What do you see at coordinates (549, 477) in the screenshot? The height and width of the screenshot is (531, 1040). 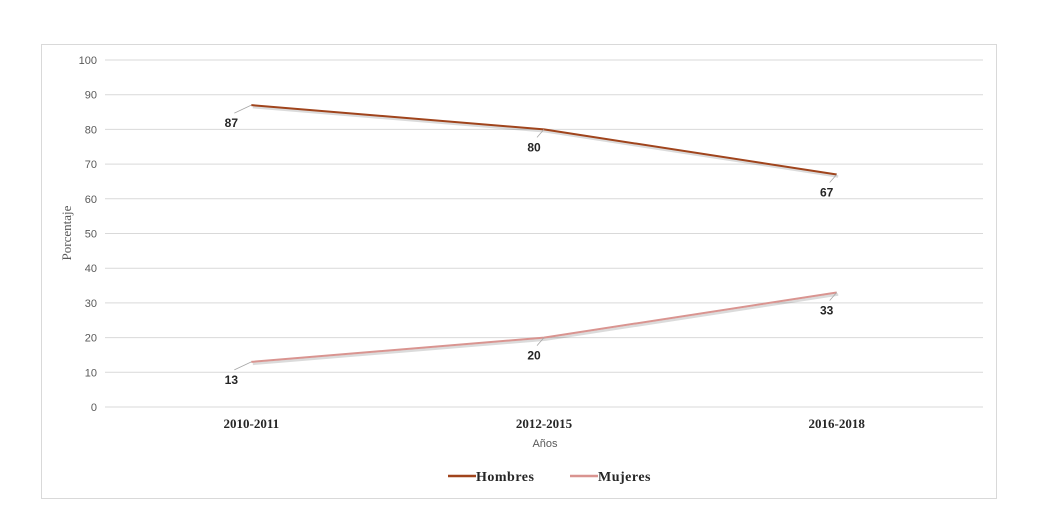 I see `legend: Hombres Mujeres` at bounding box center [549, 477].